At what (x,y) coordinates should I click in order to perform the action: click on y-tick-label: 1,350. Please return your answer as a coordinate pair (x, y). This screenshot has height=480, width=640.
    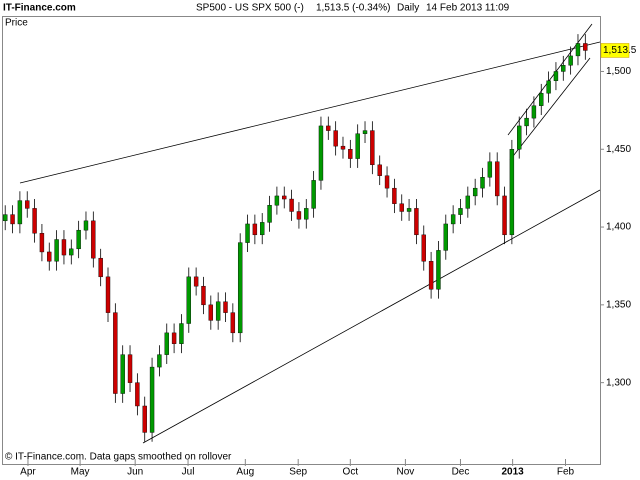
    Looking at the image, I should click on (618, 304).